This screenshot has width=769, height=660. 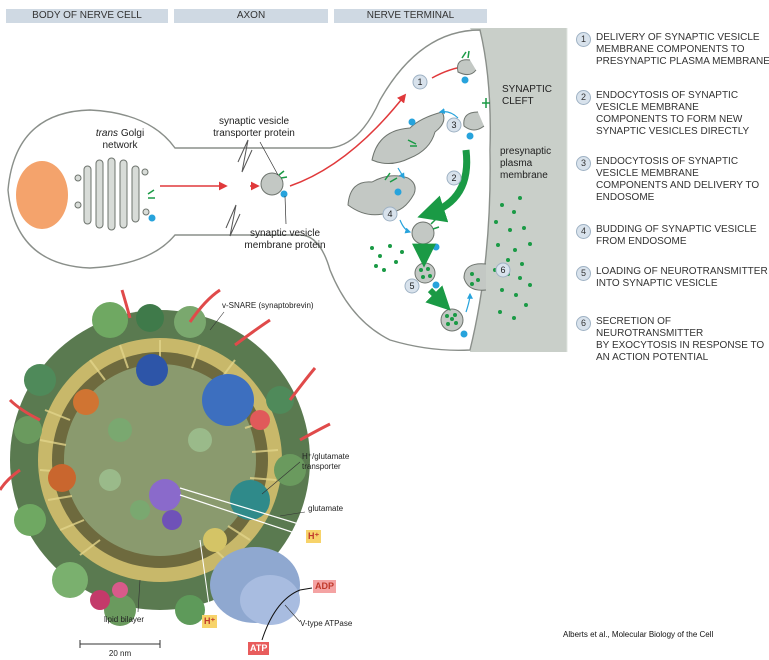 What do you see at coordinates (583, 323) in the screenshot?
I see `step-number-6: 6` at bounding box center [583, 323].